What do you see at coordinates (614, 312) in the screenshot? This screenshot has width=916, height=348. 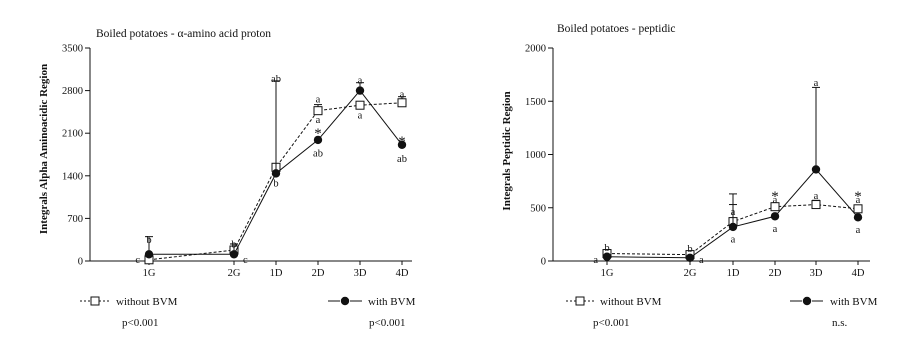 I see `legend-item-without-bvm: without BVM p<0.001` at bounding box center [614, 312].